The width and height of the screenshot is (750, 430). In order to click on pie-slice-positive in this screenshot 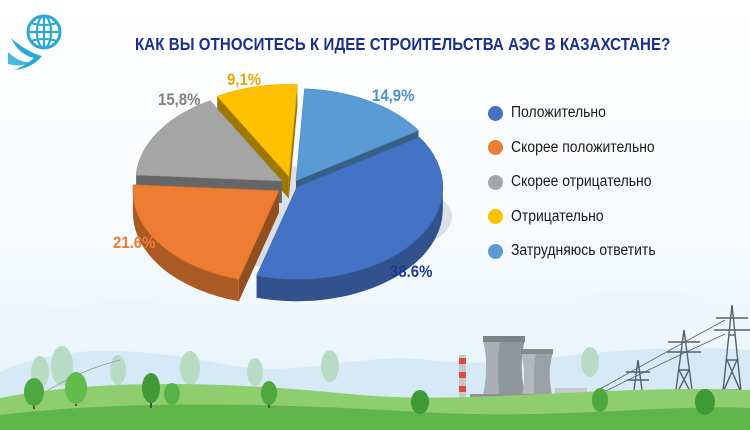, I will do `click(350, 219)`.